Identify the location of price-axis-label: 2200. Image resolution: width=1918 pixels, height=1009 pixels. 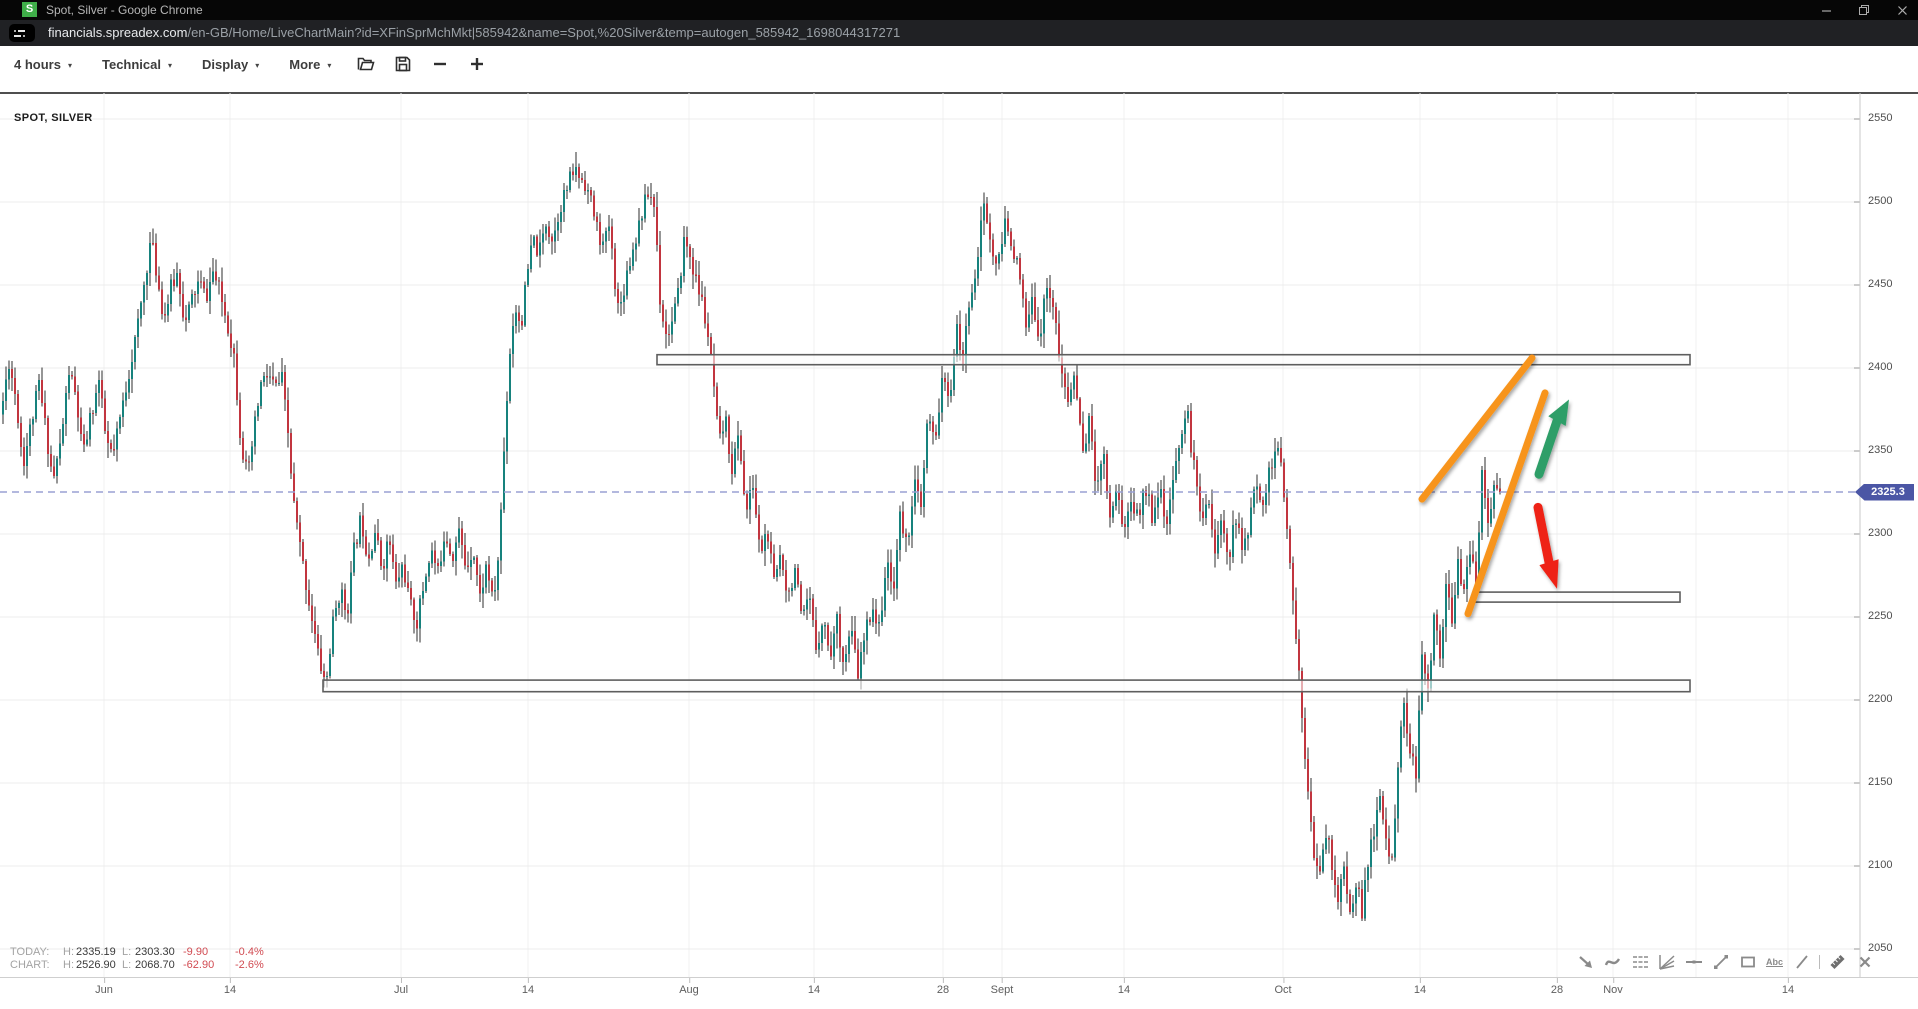
(1880, 699).